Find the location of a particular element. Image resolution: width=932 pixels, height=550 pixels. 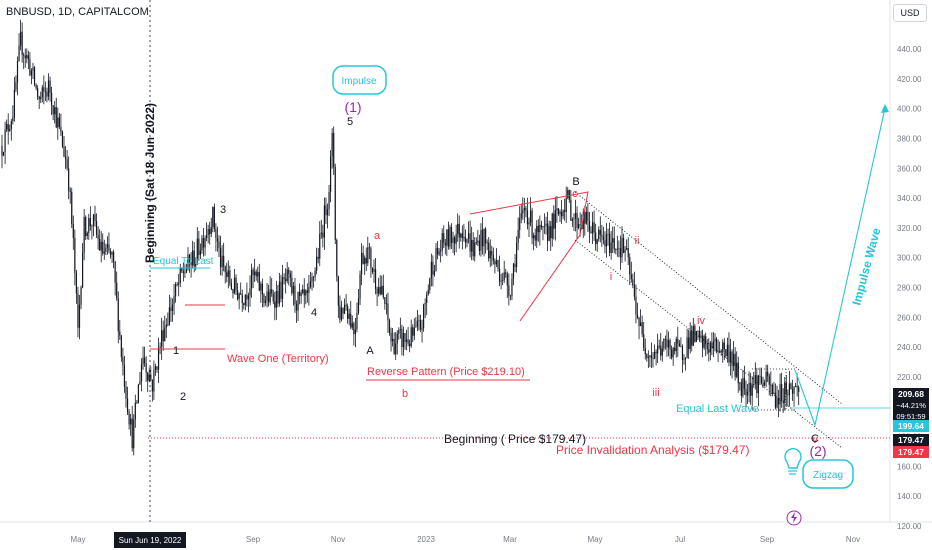

impulse-wave-label: Impulse Wave is located at coordinates (866, 266).